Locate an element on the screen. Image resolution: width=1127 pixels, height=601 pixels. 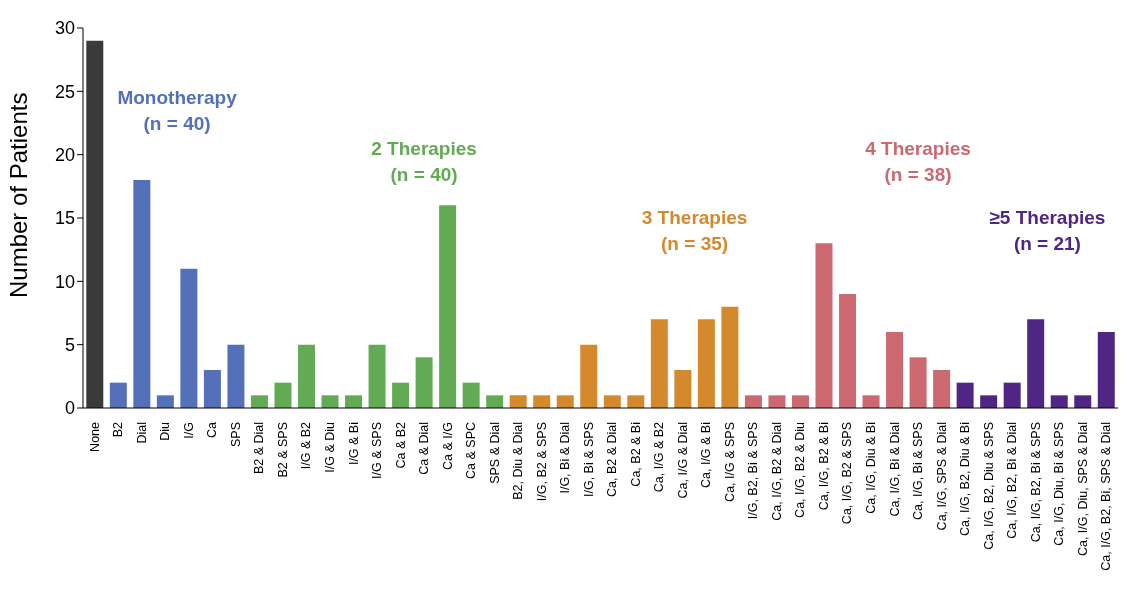
x-tick-label: Ca, I/G, B2 & Dial is located at coordinates (776, 471).